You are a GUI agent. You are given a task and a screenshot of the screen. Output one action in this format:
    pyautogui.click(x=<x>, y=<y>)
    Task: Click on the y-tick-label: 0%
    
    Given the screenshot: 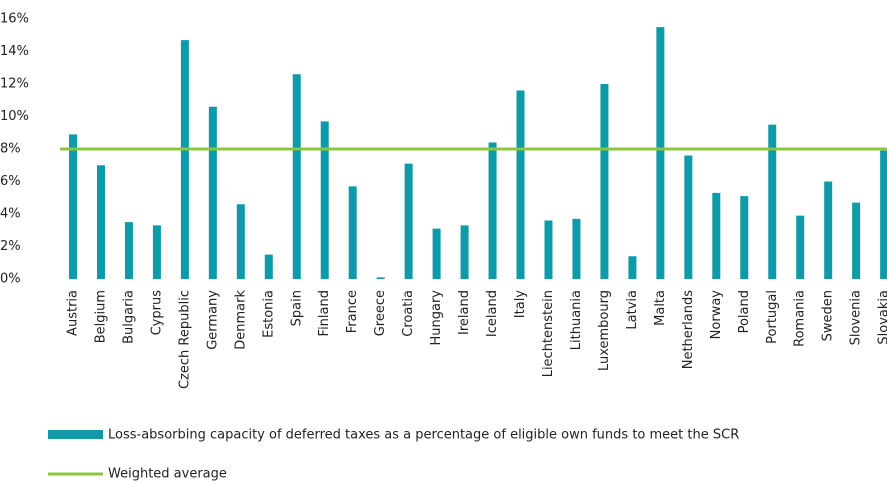 What is the action you would take?
    pyautogui.click(x=10, y=279)
    